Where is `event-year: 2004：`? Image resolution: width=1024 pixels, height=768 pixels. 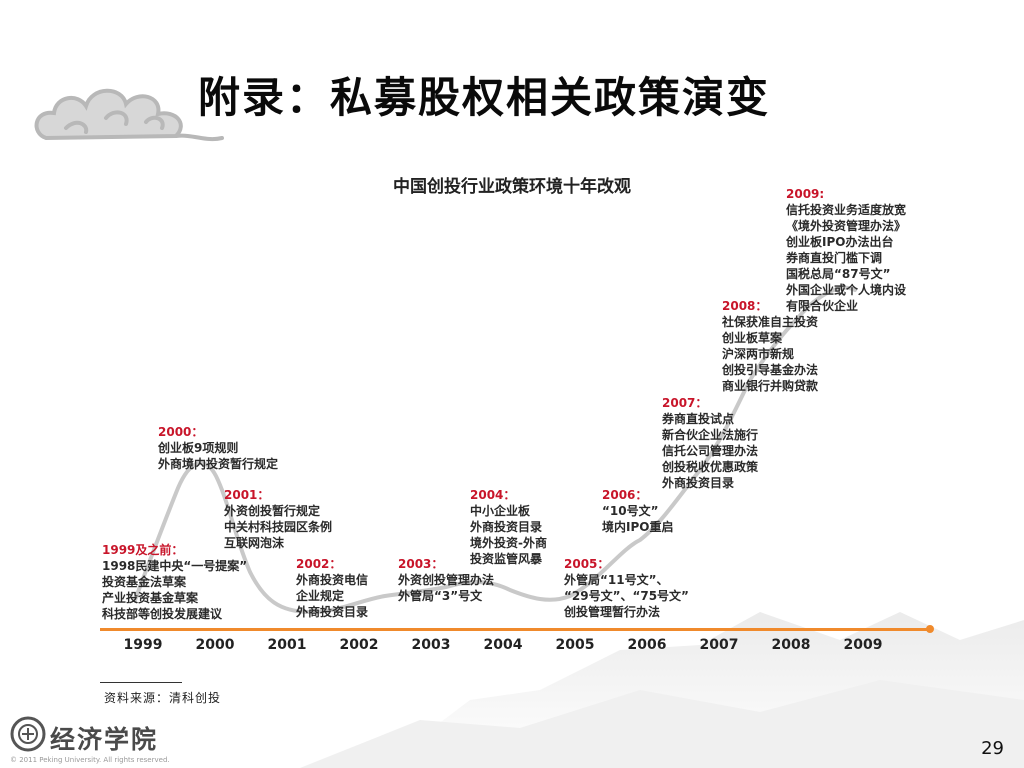 event-year: 2004： is located at coordinates (493, 495).